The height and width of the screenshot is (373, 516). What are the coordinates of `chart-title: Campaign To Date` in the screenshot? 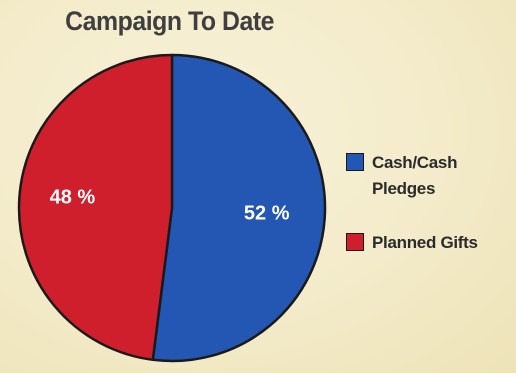 It's located at (170, 21).